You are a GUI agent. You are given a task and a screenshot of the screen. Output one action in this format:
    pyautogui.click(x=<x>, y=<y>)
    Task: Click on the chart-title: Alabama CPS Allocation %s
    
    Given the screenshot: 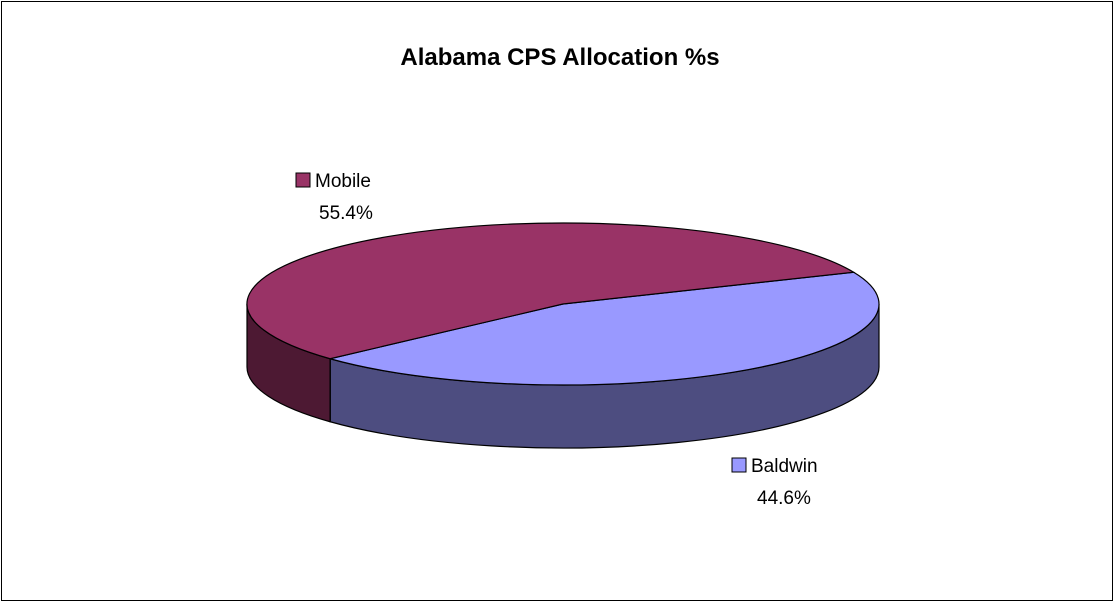 What is the action you would take?
    pyautogui.click(x=559, y=57)
    